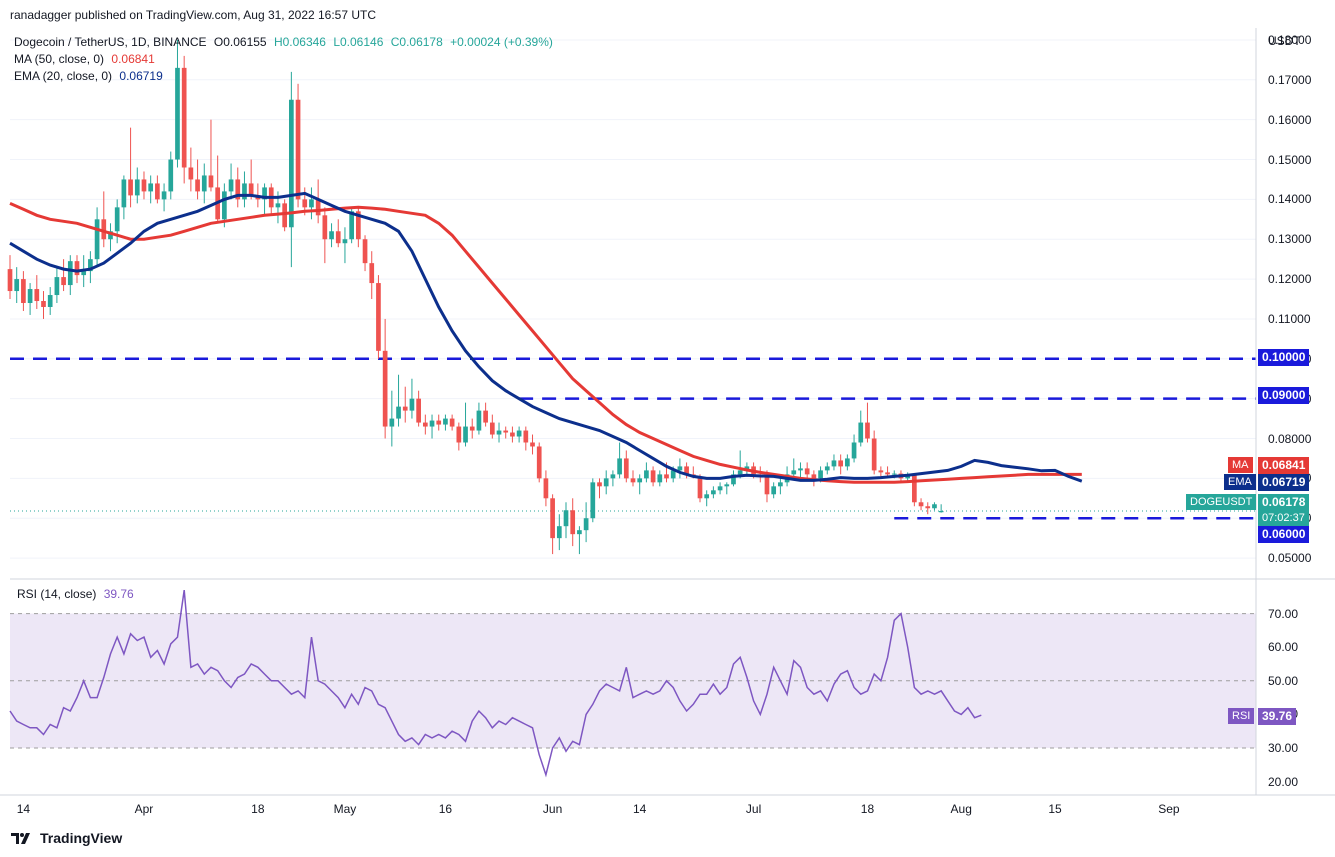  Describe the element at coordinates (1284, 534) in the screenshot. I see `level-badge-0.06: 0.06000` at that location.